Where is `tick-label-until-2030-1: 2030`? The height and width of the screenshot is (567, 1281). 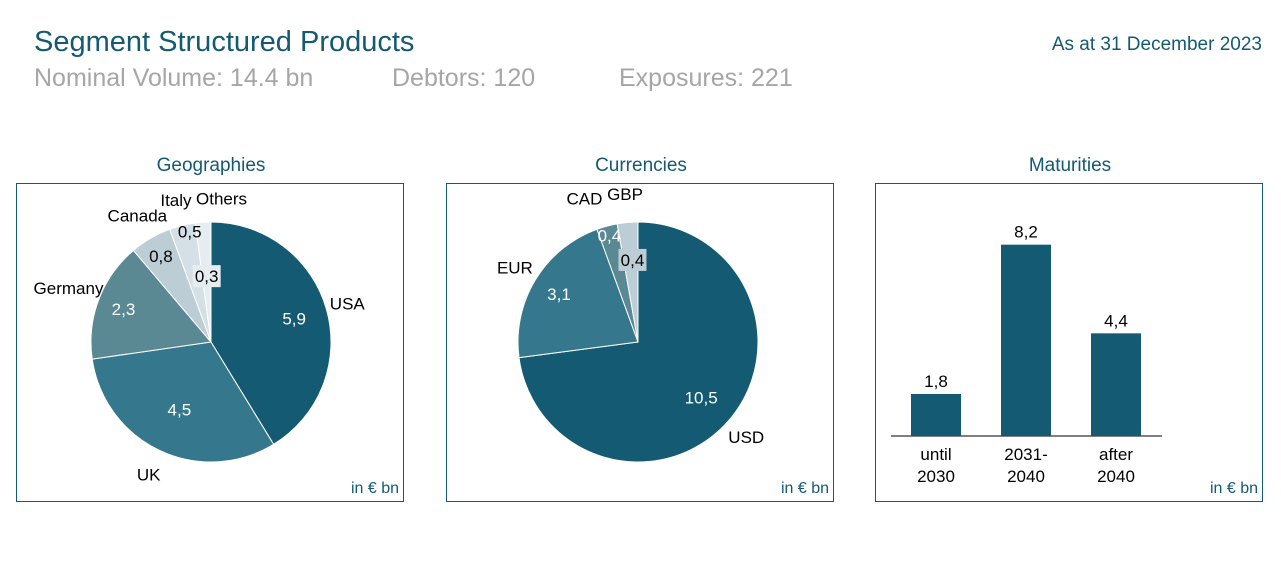 tick-label-until-2030-1: 2030 is located at coordinates (936, 476).